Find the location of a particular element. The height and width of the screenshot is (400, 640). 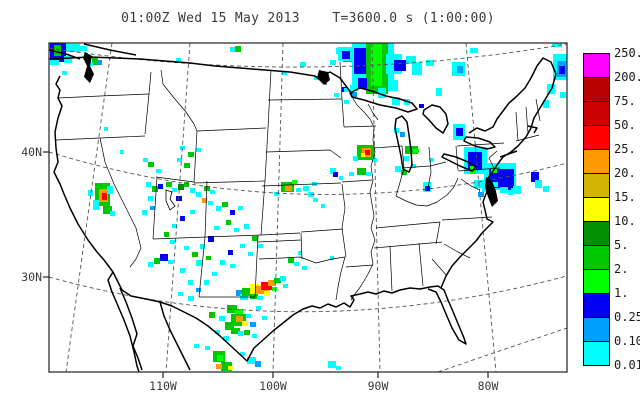

great-salt-lake is located at coordinates (170, 200).